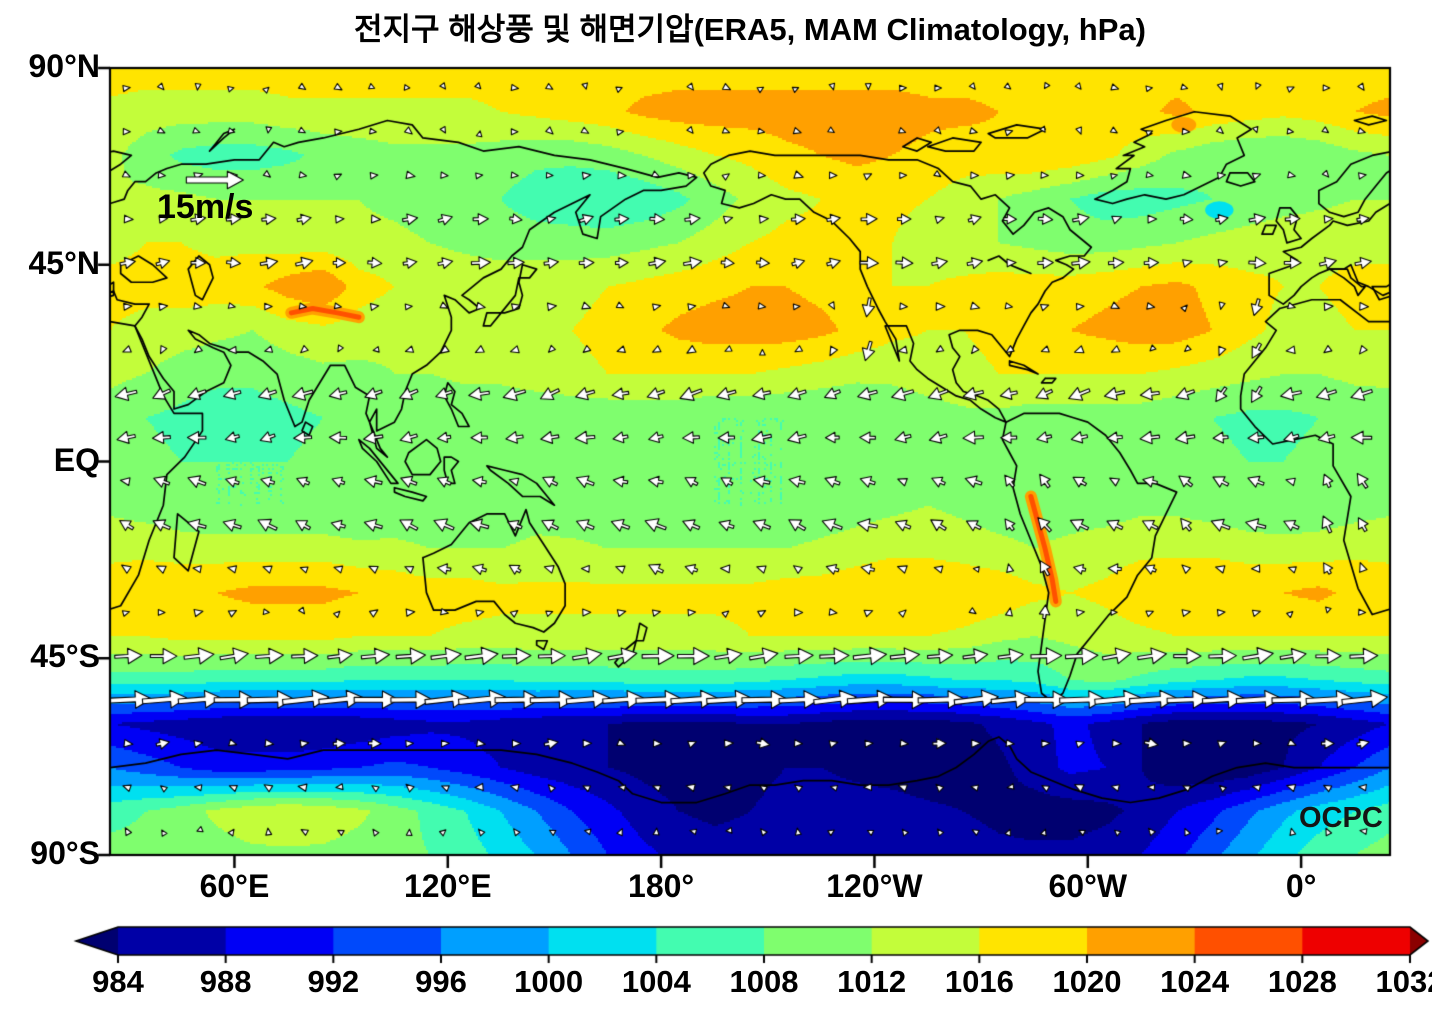  What do you see at coordinates (1088, 886) in the screenshot?
I see `x-axis-tick-label: 60°W` at bounding box center [1088, 886].